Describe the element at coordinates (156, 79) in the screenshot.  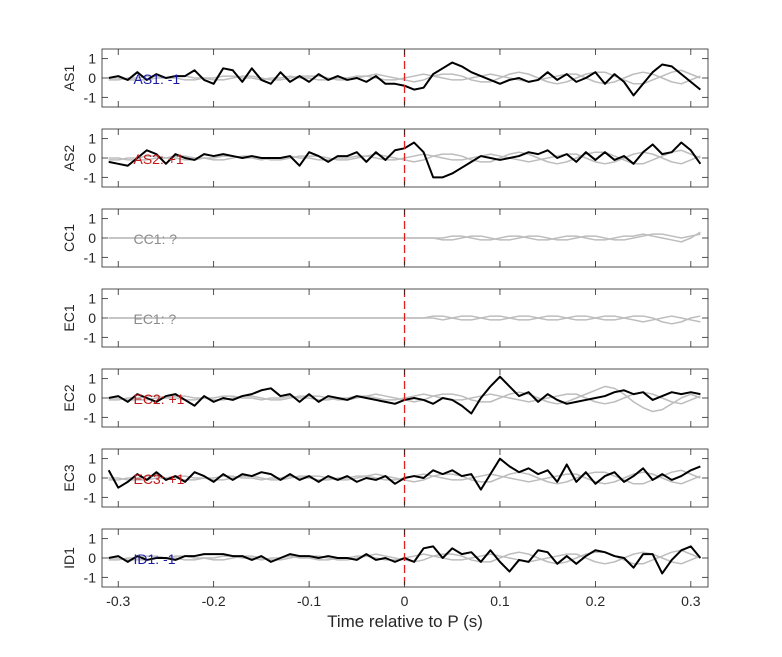
I see `station-label: AS1: -1` at that location.